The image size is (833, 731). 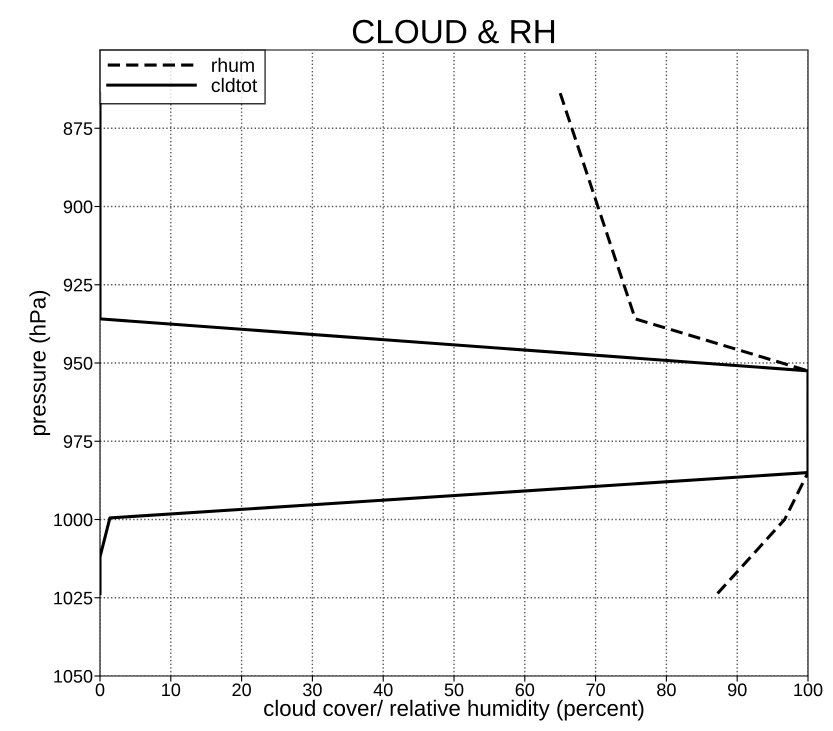 I want to click on x-tick-label: 80, so click(x=666, y=689).